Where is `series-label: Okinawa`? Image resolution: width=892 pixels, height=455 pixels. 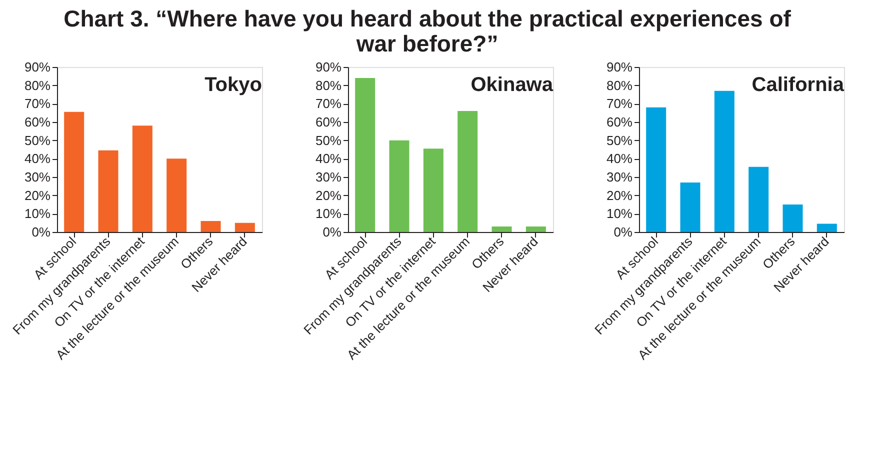
series-label: Okinawa is located at coordinates (512, 85).